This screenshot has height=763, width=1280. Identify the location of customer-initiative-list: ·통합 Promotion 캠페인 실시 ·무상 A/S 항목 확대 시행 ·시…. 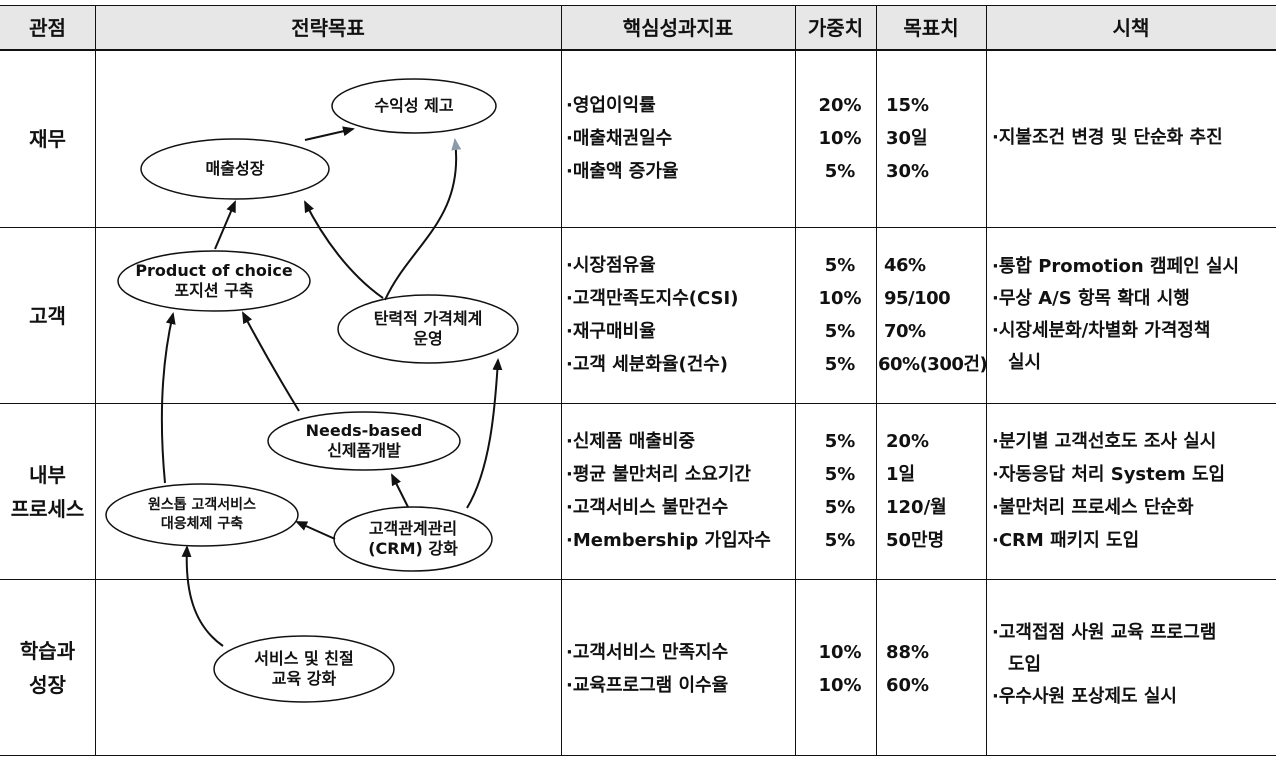
(1134, 315).